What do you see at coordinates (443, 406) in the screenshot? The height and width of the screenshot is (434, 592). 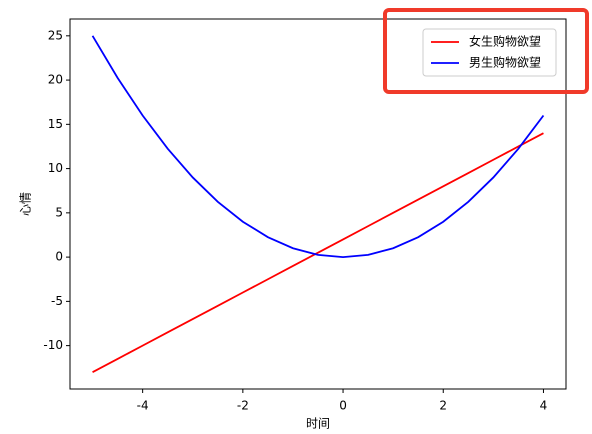 I see `x-tick-label: 2` at bounding box center [443, 406].